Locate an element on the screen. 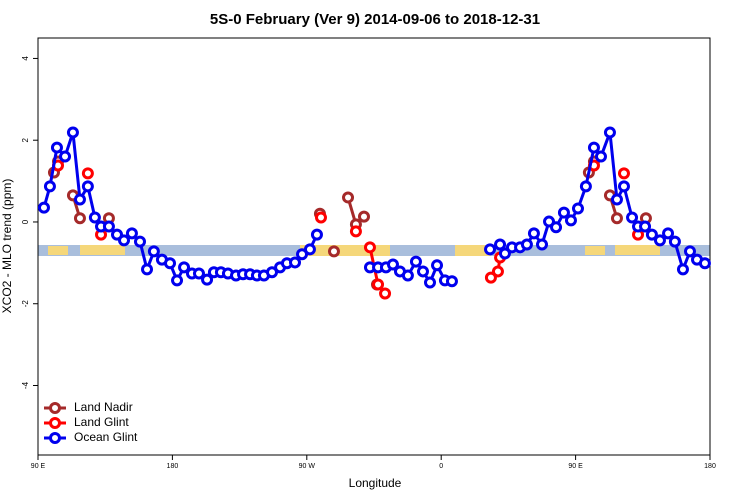 This screenshot has height=500, width=750. legend-label: Land Glint is located at coordinates (101, 422).